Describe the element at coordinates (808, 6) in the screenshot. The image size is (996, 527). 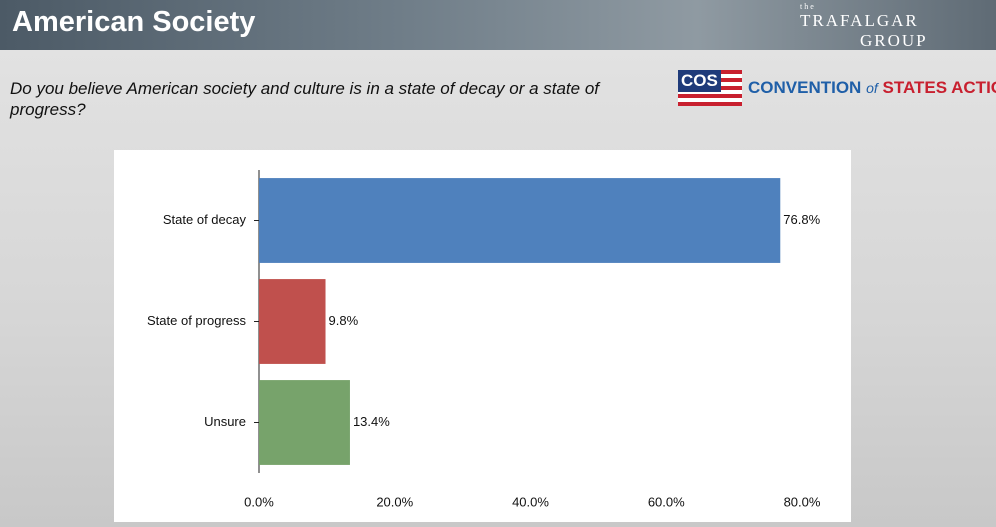
I see `logo-small: the` at that location.